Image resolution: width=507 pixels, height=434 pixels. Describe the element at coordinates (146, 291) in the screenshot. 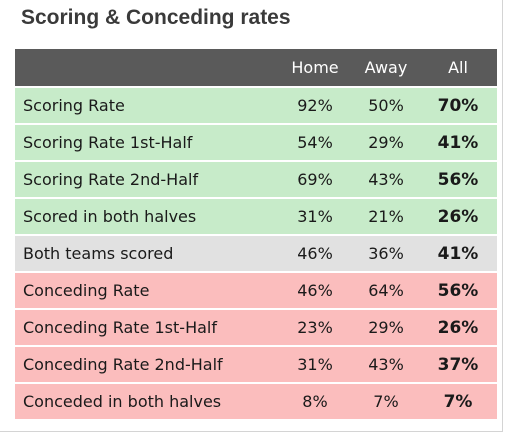

I see `row-label: Conceding Rate` at that location.